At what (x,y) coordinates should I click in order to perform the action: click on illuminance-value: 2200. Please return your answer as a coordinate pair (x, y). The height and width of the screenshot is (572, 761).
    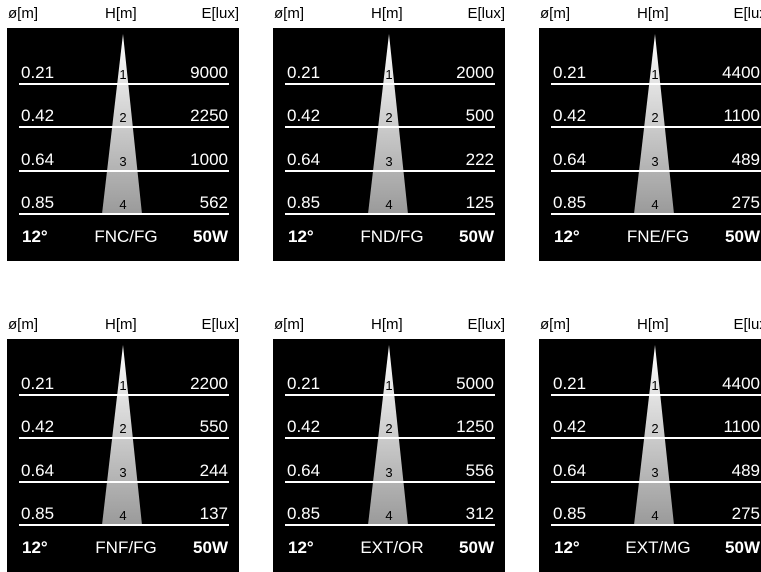
    Looking at the image, I should click on (209, 383).